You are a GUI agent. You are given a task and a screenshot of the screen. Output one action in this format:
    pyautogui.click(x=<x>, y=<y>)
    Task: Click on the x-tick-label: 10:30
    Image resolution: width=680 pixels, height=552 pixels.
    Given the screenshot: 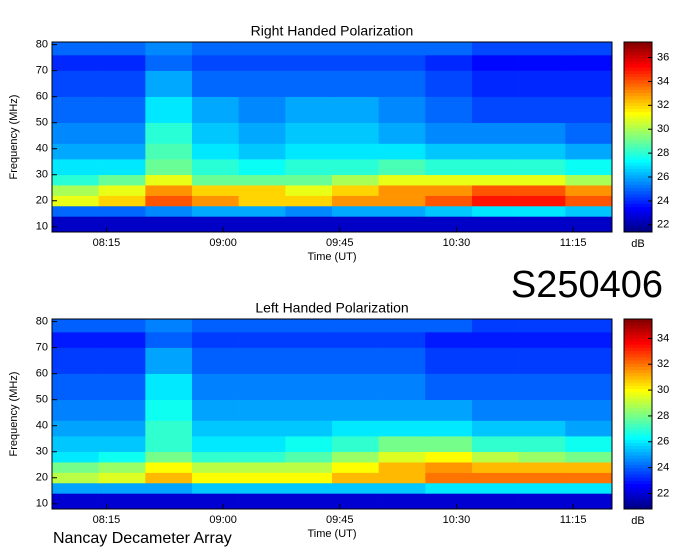 What is the action you would take?
    pyautogui.click(x=457, y=520)
    